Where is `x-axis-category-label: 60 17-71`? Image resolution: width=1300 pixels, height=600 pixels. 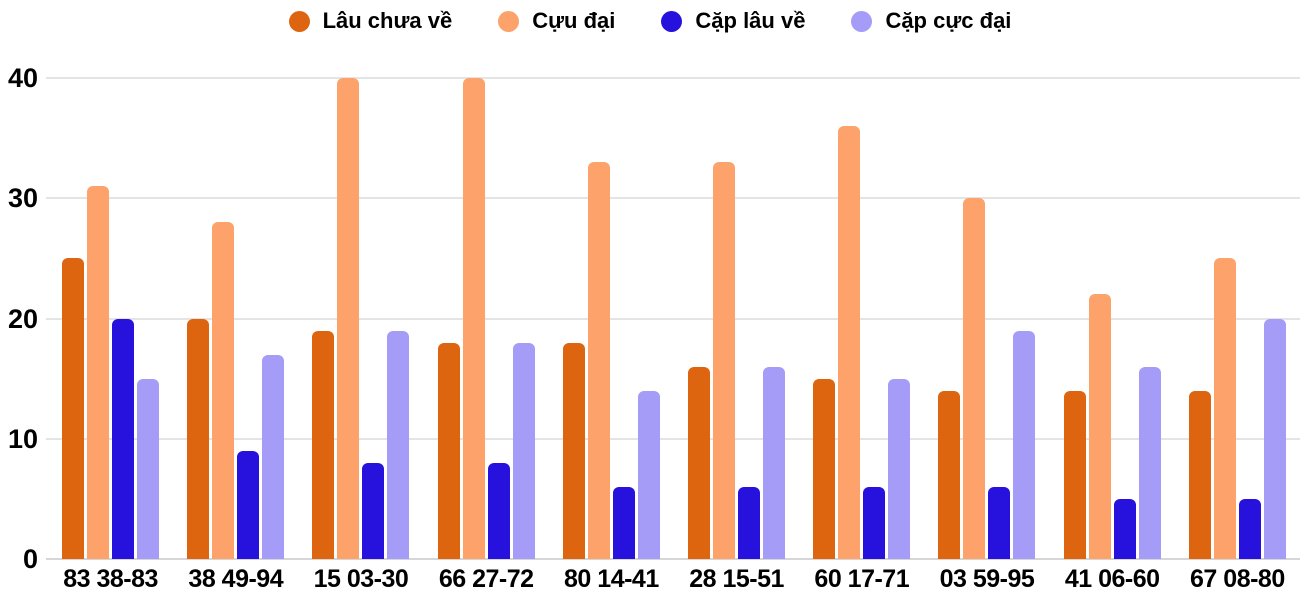
x-axis-category-label: 60 17-71 is located at coordinates (862, 579).